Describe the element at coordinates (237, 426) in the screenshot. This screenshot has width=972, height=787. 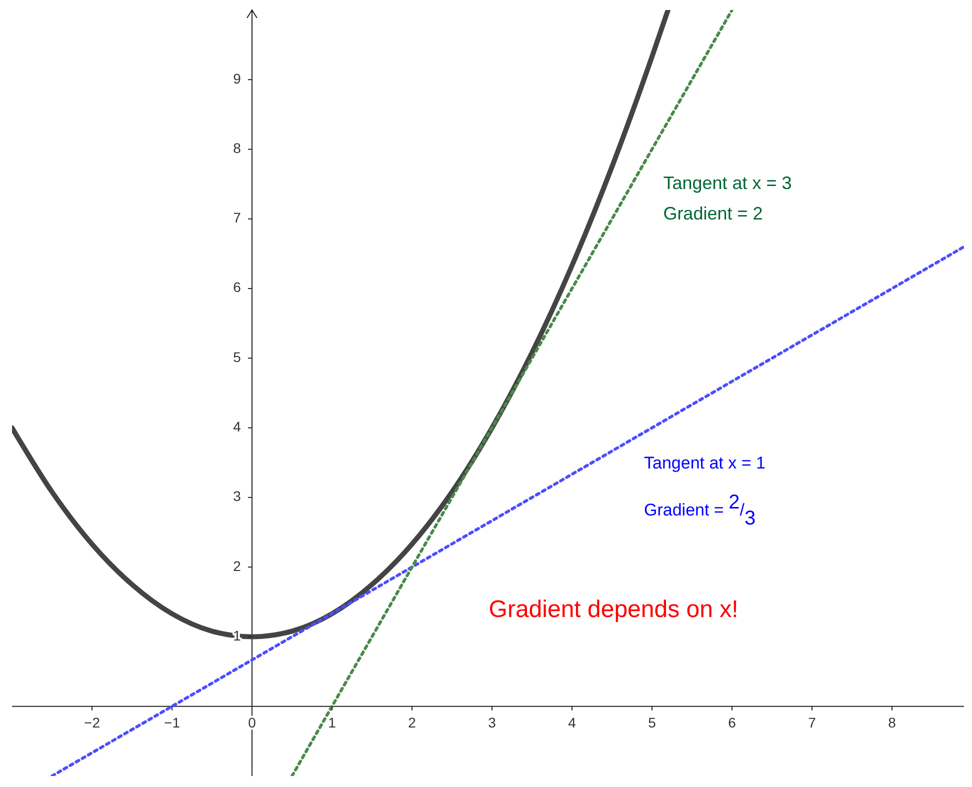
I see `y-tick-label: 4` at that location.